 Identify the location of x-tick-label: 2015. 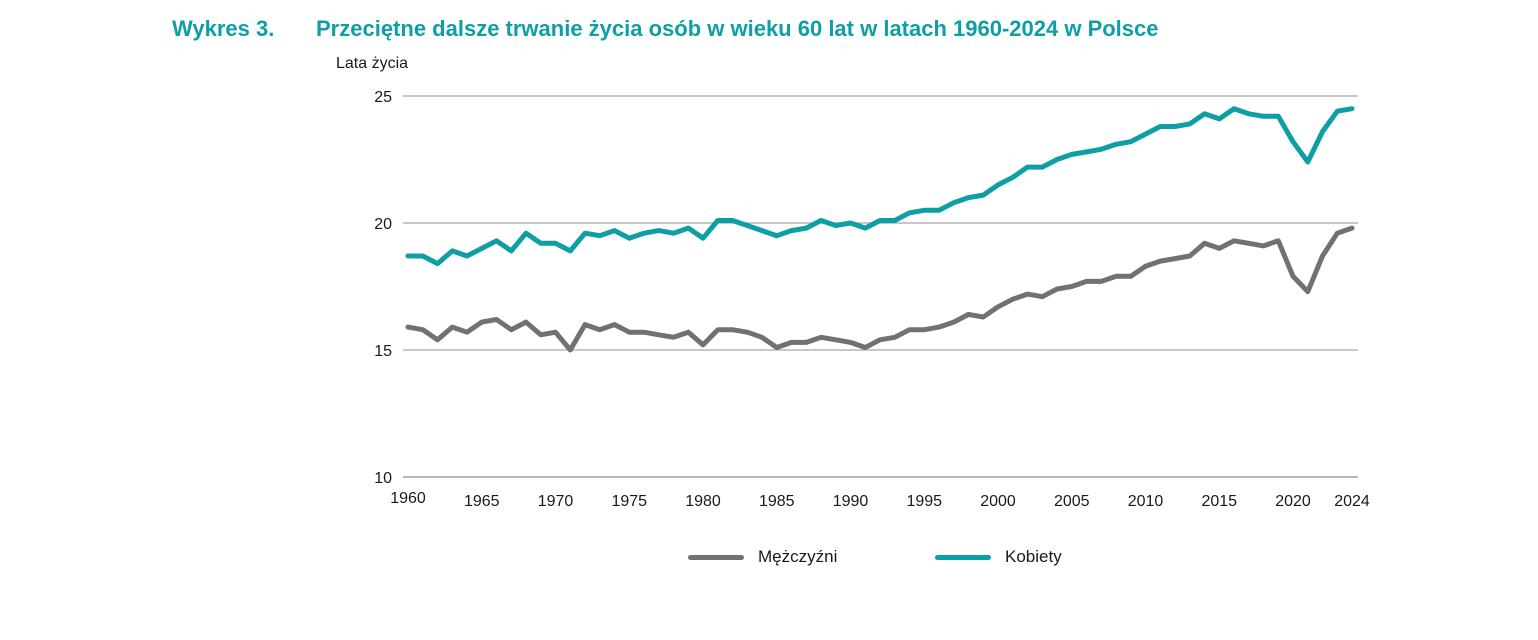
(1219, 501).